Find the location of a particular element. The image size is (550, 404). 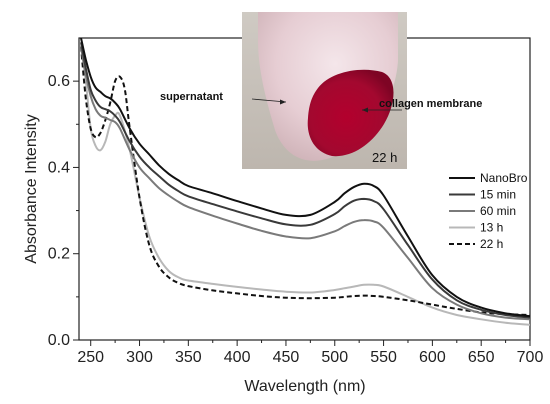

x-axis-title: Wavelength (nm) is located at coordinates (304, 386).